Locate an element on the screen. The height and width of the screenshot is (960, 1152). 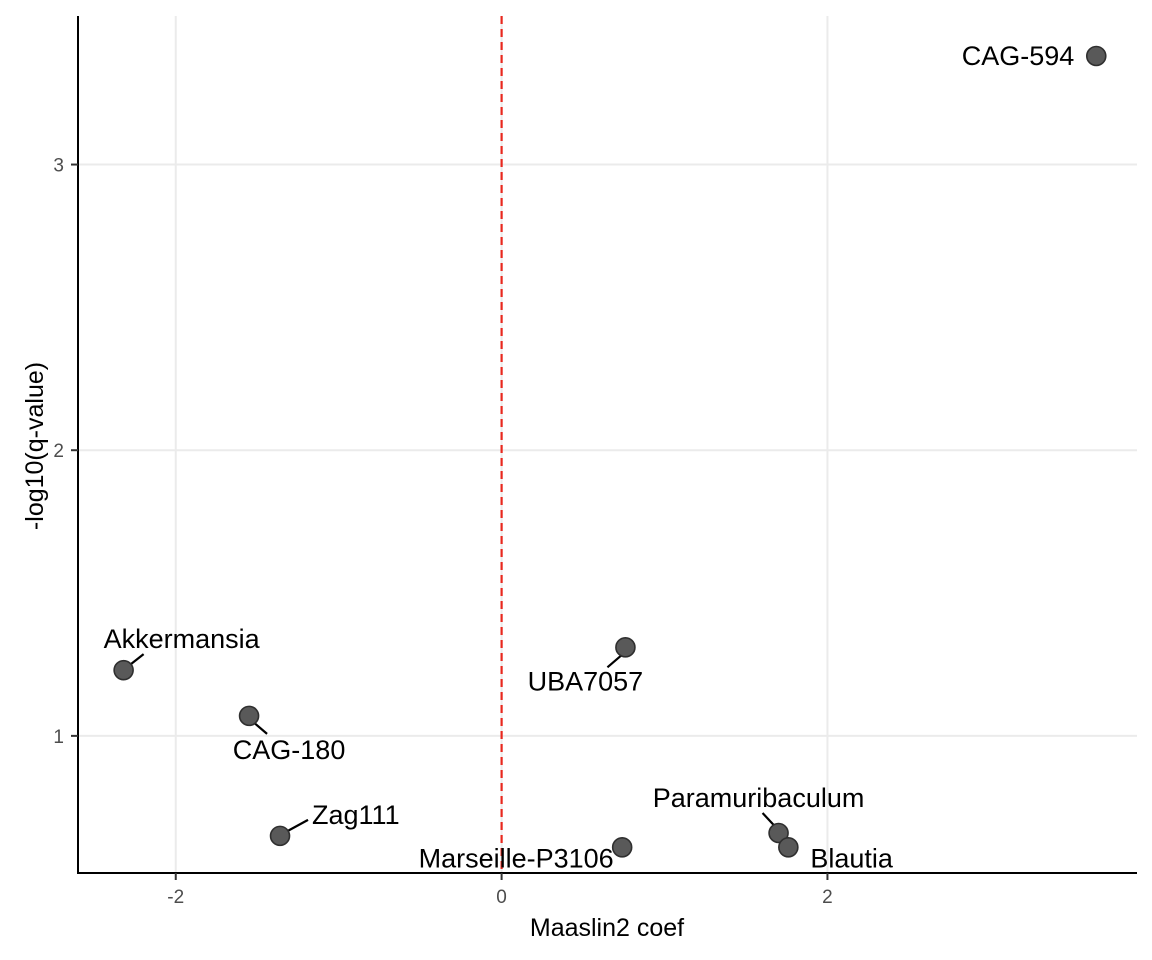
point-label: Marseille-P3106 is located at coordinates (516, 858).